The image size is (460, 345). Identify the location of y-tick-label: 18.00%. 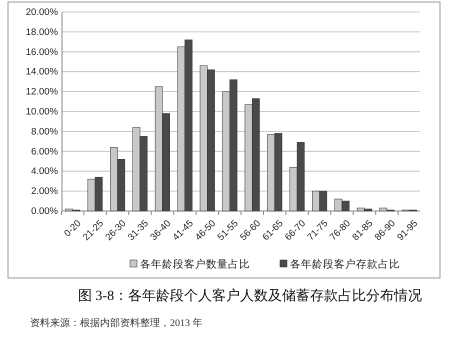
(42, 32).